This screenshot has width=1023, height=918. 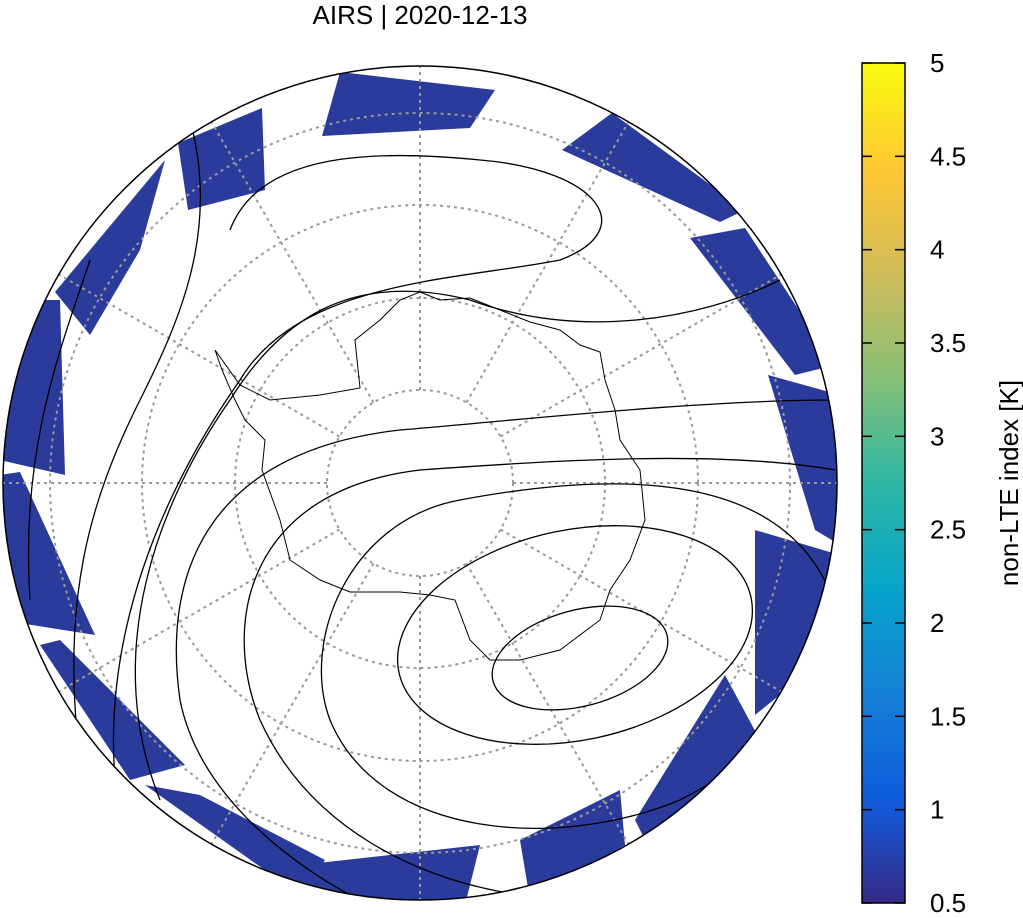 I want to click on tick-label: 1, so click(x=937, y=810).